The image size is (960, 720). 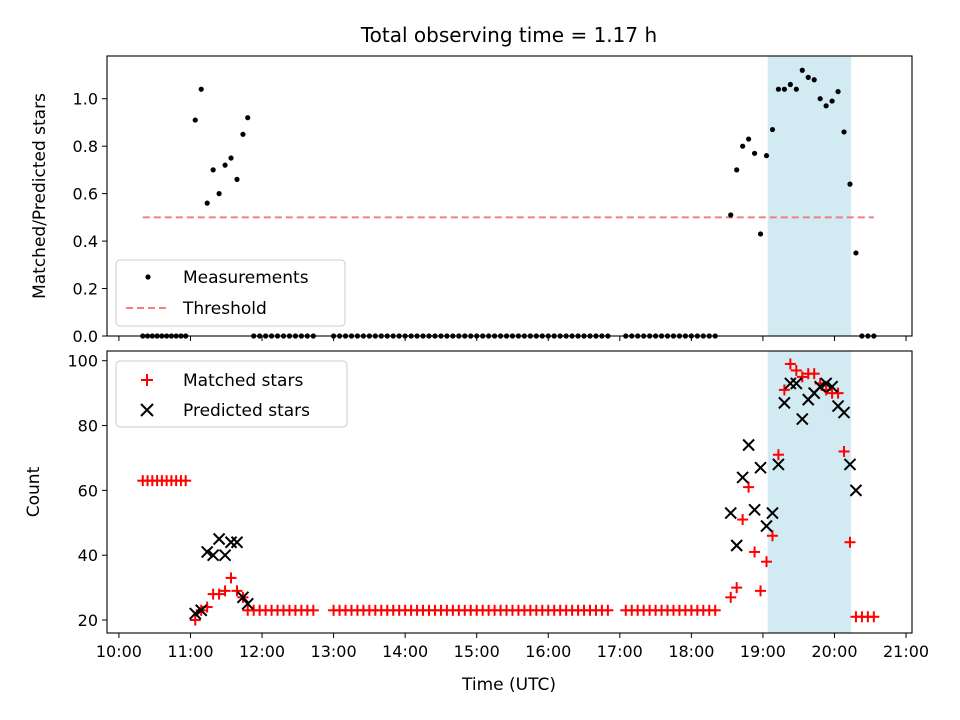 I want to click on bottom-y-ticks: 20 40 60 80 100, so click(x=87, y=491).